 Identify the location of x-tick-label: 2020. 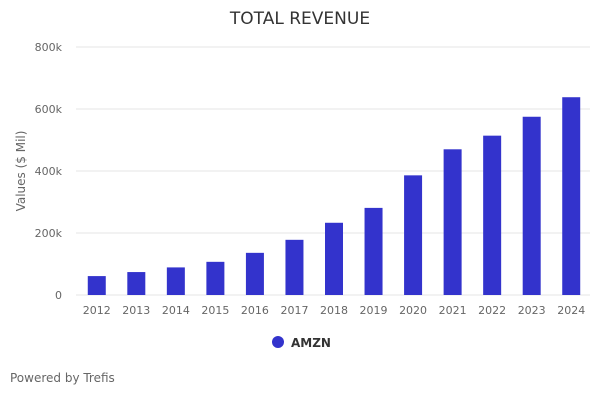
(413, 310).